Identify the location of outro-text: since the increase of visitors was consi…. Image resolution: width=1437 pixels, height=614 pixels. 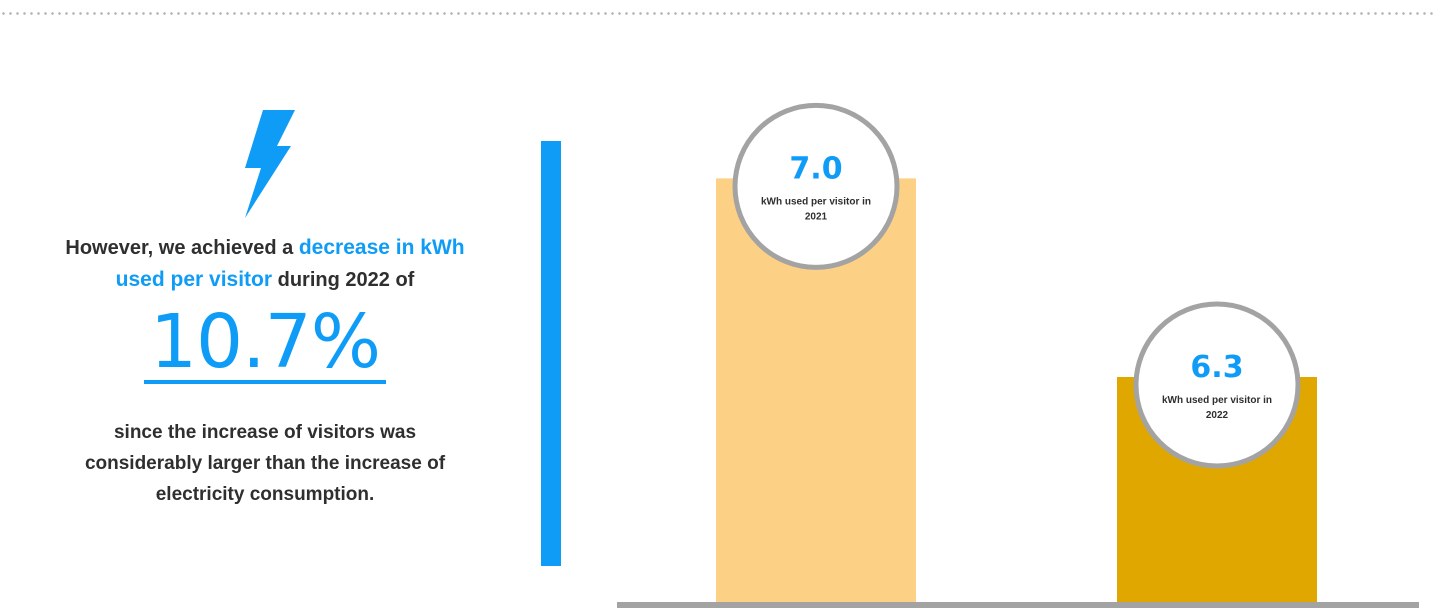
(265, 463).